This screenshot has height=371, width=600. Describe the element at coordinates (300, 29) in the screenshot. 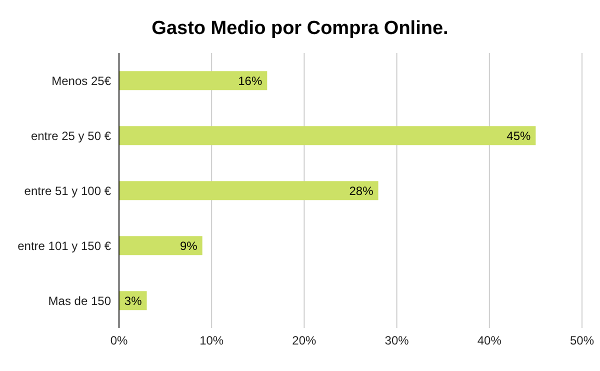

I see `chart-title: Gasto Medio por Compra Online.` at that location.